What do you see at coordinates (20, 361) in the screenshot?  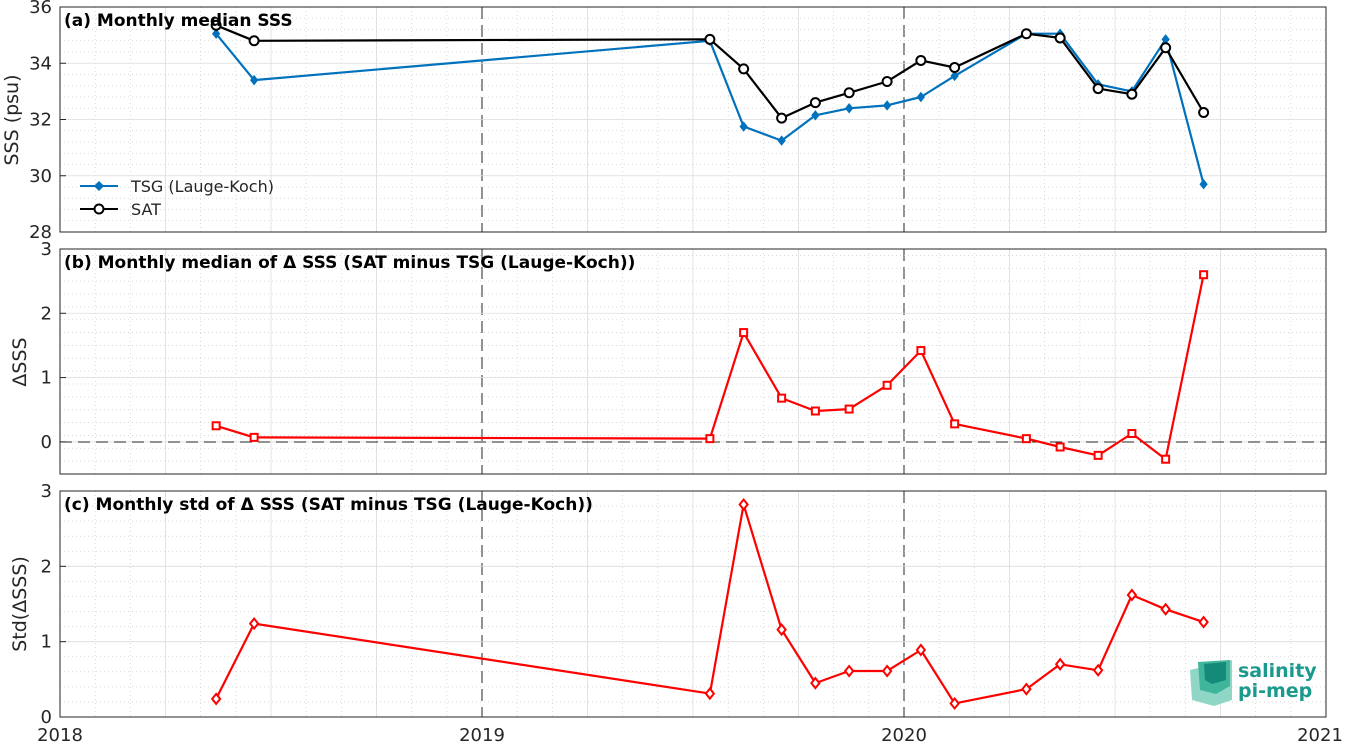 I see `panel-b-ylabel: ΔSSS` at bounding box center [20, 361].